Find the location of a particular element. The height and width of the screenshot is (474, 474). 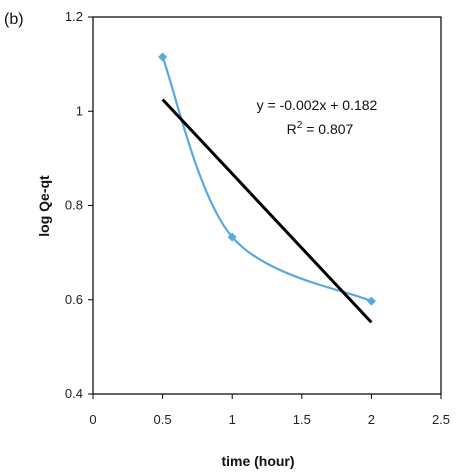

y-tick-label: 0.4 is located at coordinates (74, 393).